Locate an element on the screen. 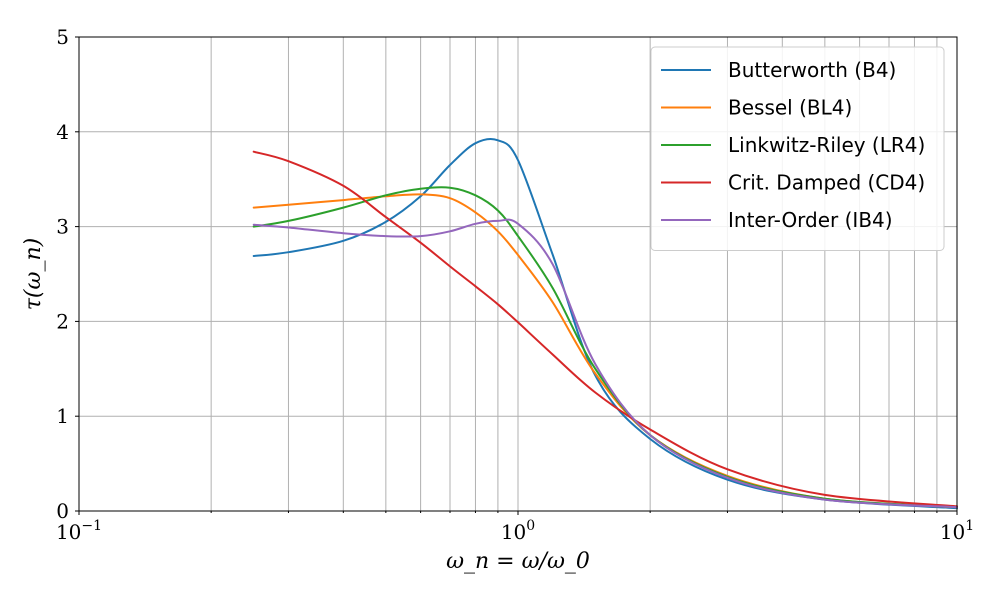 The width and height of the screenshot is (1000, 600). legend-box is located at coordinates (797, 148).